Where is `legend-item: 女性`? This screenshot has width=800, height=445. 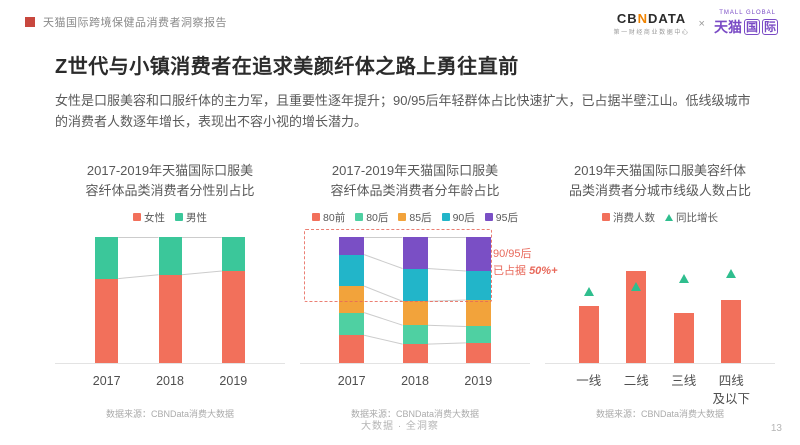
legend-item: 女性 is located at coordinates (149, 217).